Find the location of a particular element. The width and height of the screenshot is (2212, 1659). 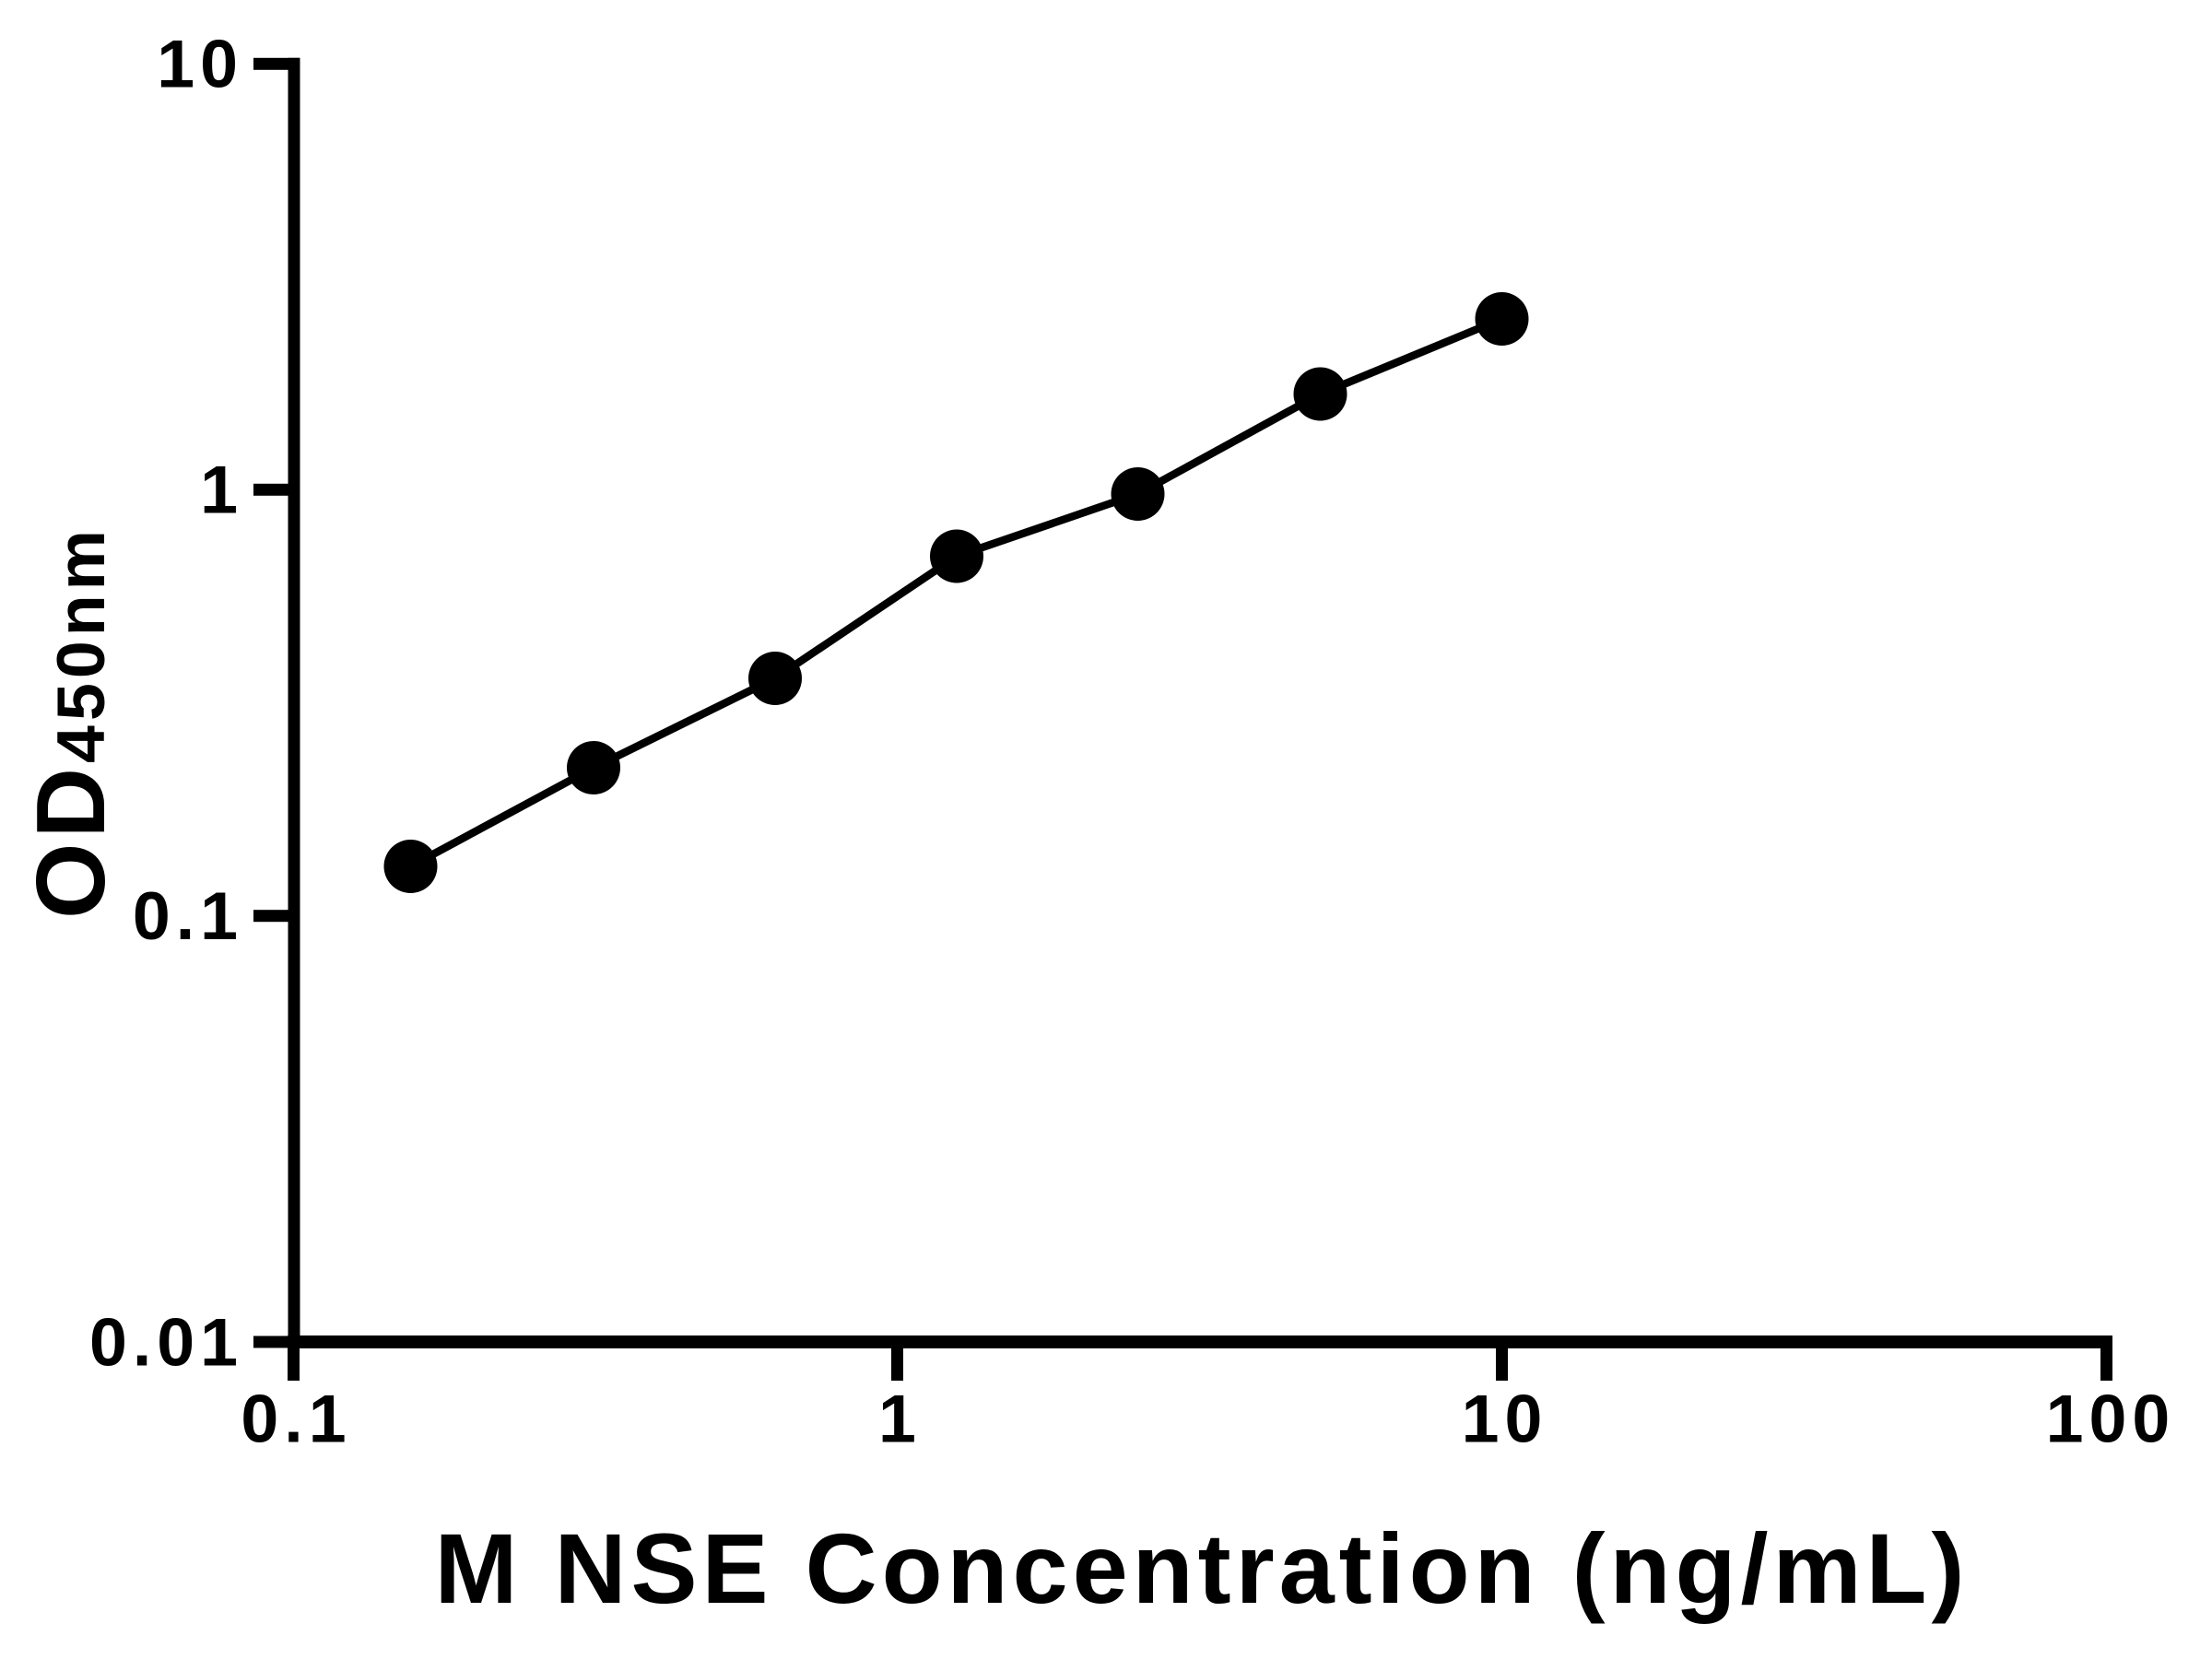

svg-text: OD450nm is located at coordinates (71, 722).